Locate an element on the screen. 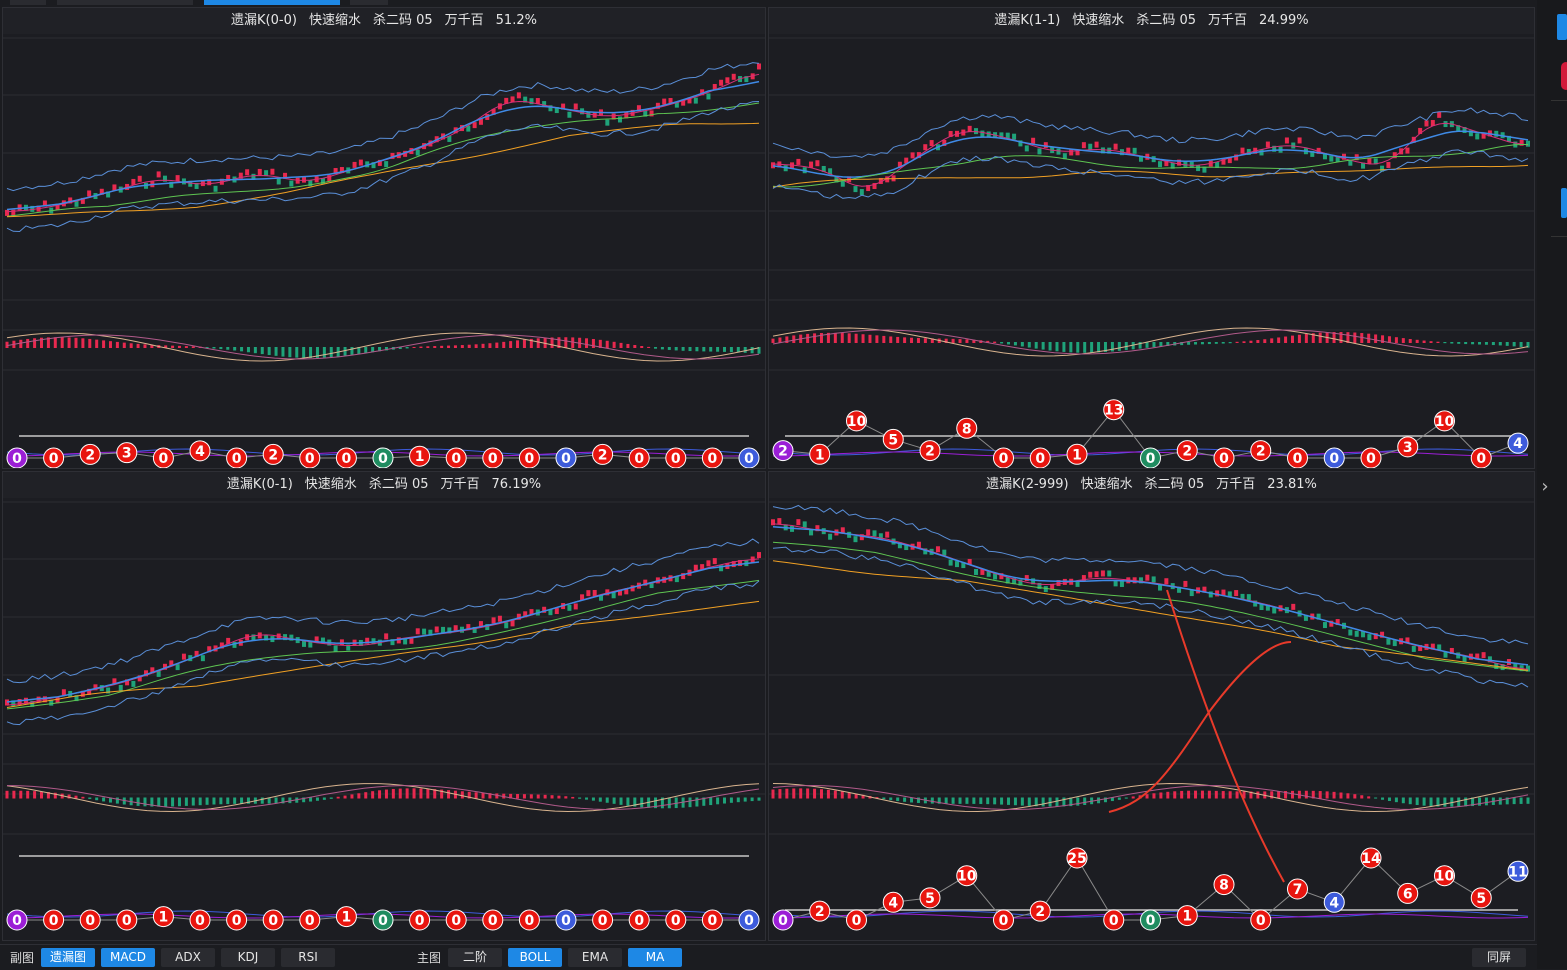 The width and height of the screenshot is (1567, 970). sidebar-tab-blue is located at coordinates (1562, 27).